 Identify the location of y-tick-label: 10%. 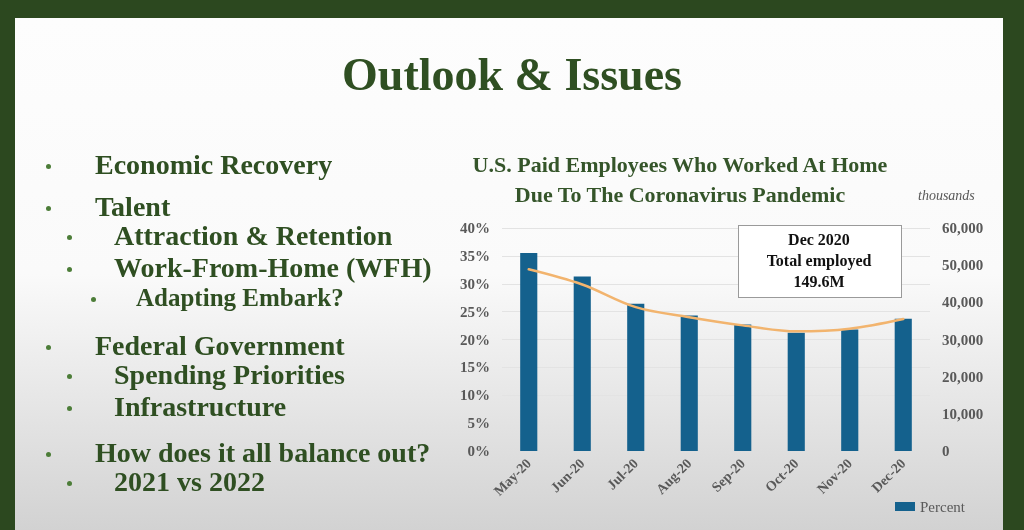
(475, 395).